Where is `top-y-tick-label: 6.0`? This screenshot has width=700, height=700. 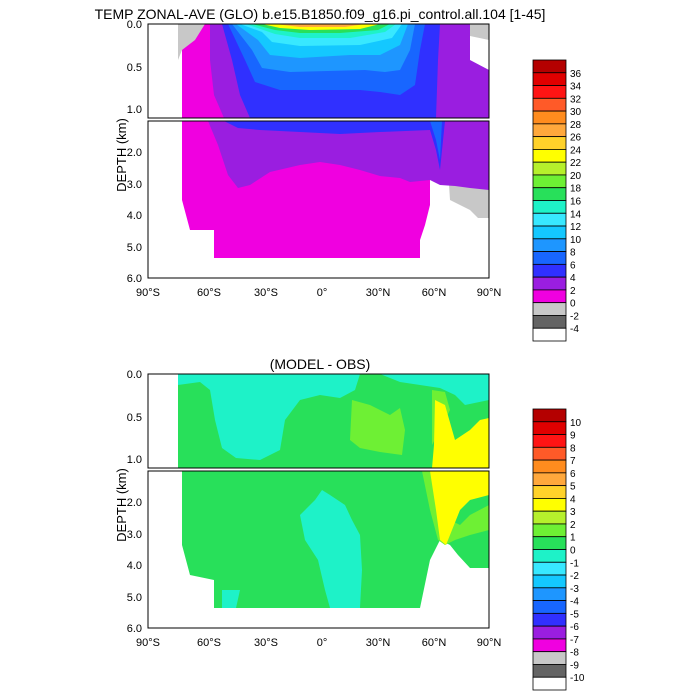 top-y-tick-label: 6.0 is located at coordinates (134, 279).